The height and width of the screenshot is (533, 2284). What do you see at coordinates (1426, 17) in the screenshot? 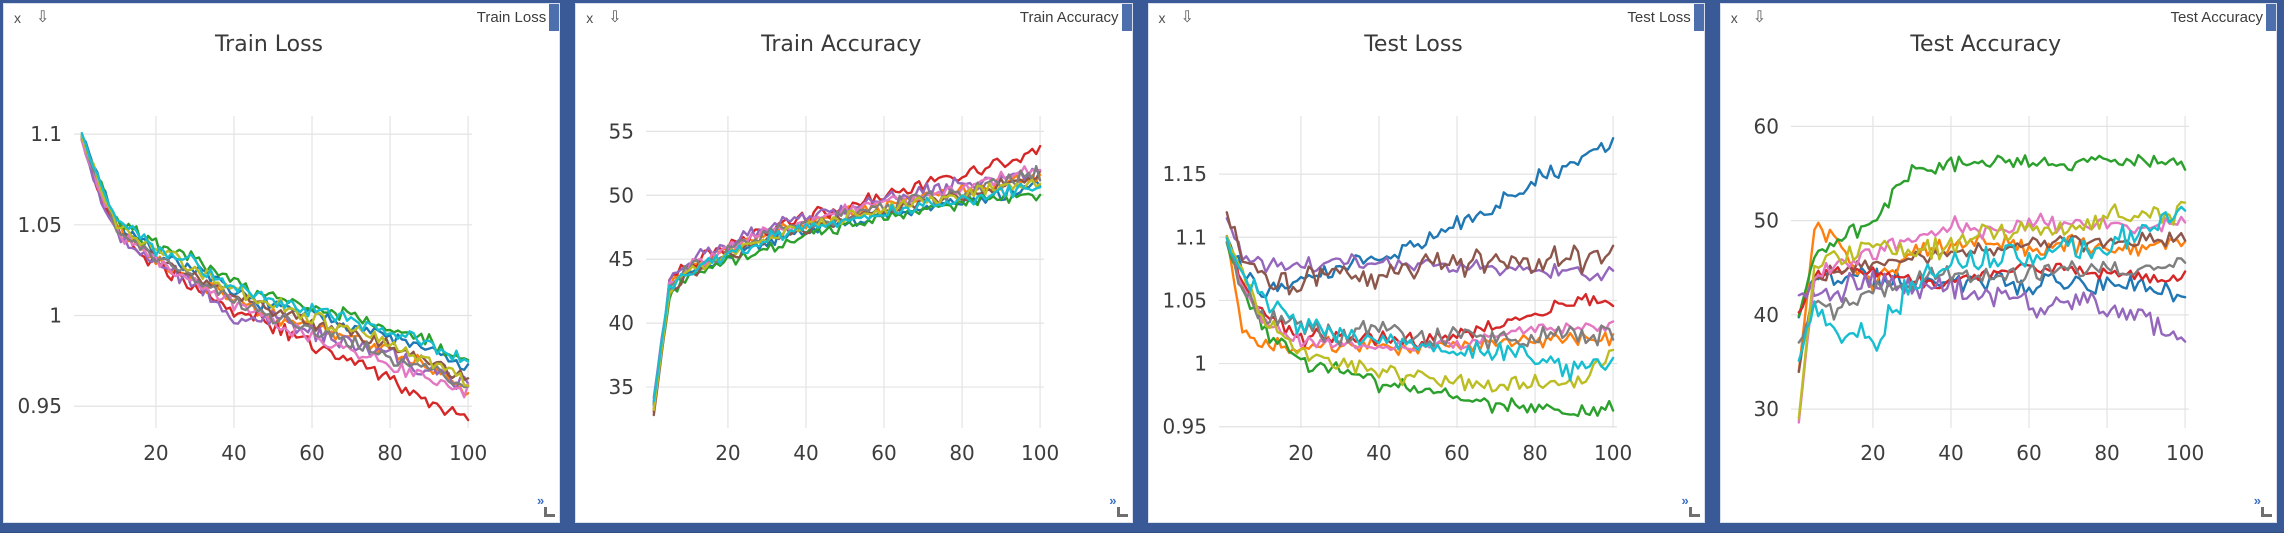
I see `window-titlebar: x ⇩ Test Loss` at bounding box center [1426, 17].